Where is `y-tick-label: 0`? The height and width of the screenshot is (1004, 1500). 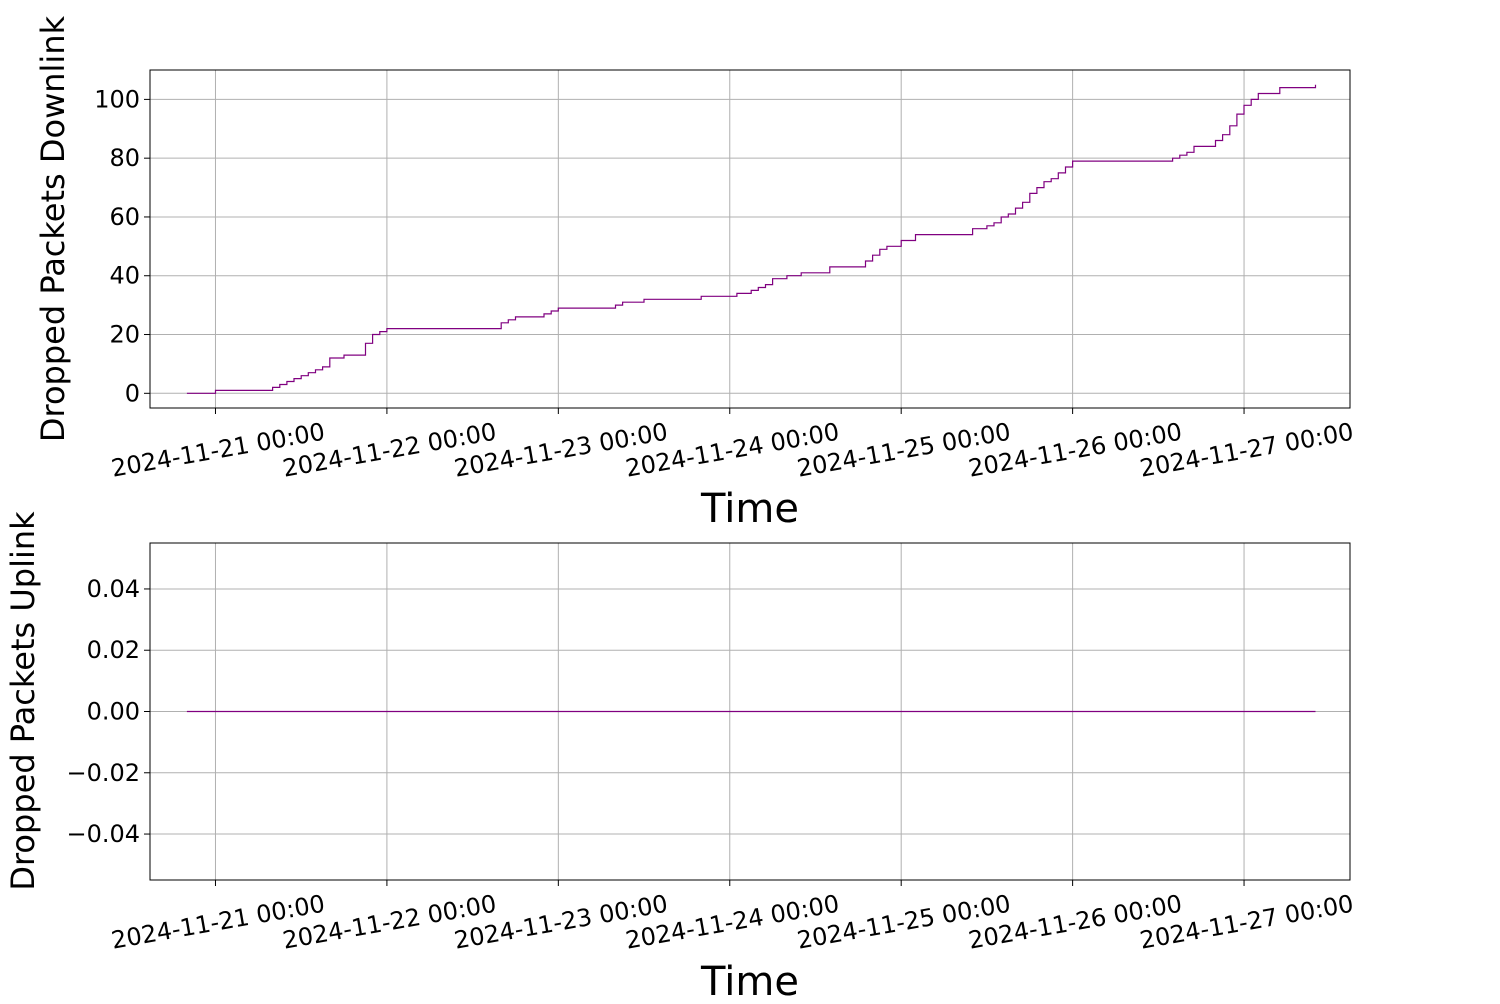 y-tick-label: 0 is located at coordinates (132, 393).